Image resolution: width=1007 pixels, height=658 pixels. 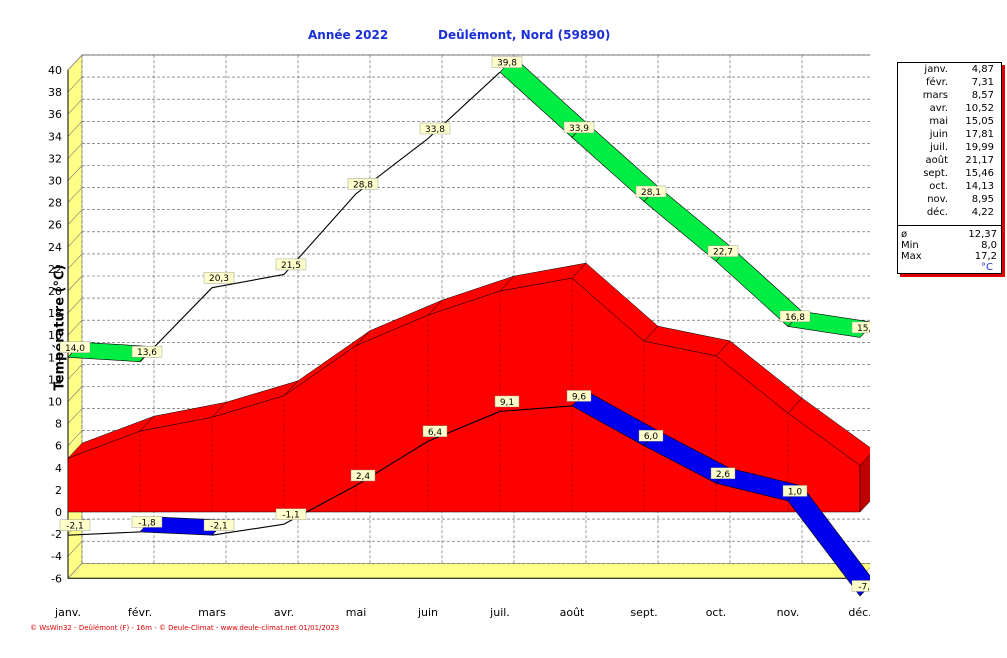 I want to click on y-tick-label: 14, so click(x=55, y=357).